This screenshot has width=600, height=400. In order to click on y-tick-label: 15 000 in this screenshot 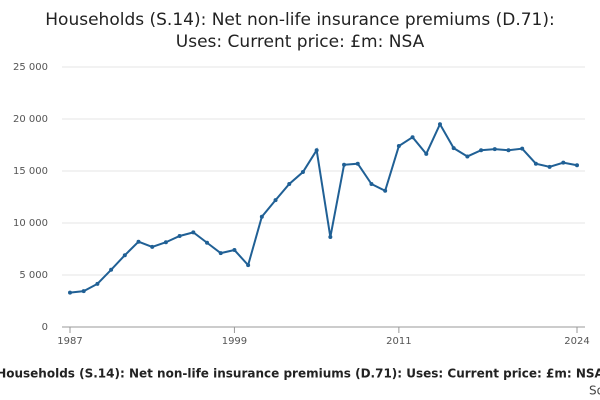, I will do `click(30, 171)`.